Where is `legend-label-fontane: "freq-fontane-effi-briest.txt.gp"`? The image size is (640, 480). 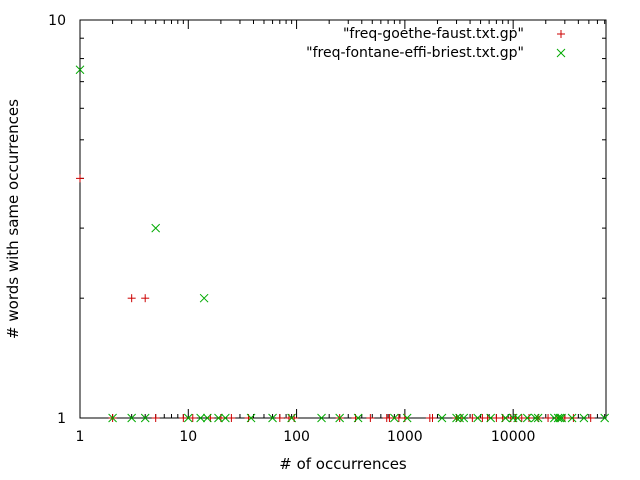 legend-label-fontane: "freq-fontane-effi-briest.txt.gp" is located at coordinates (415, 53).